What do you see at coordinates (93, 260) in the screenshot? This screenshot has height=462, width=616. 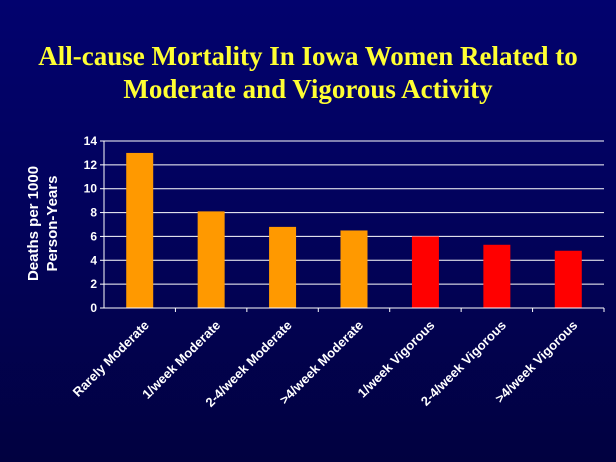 I see `y-tick-label: 4` at bounding box center [93, 260].